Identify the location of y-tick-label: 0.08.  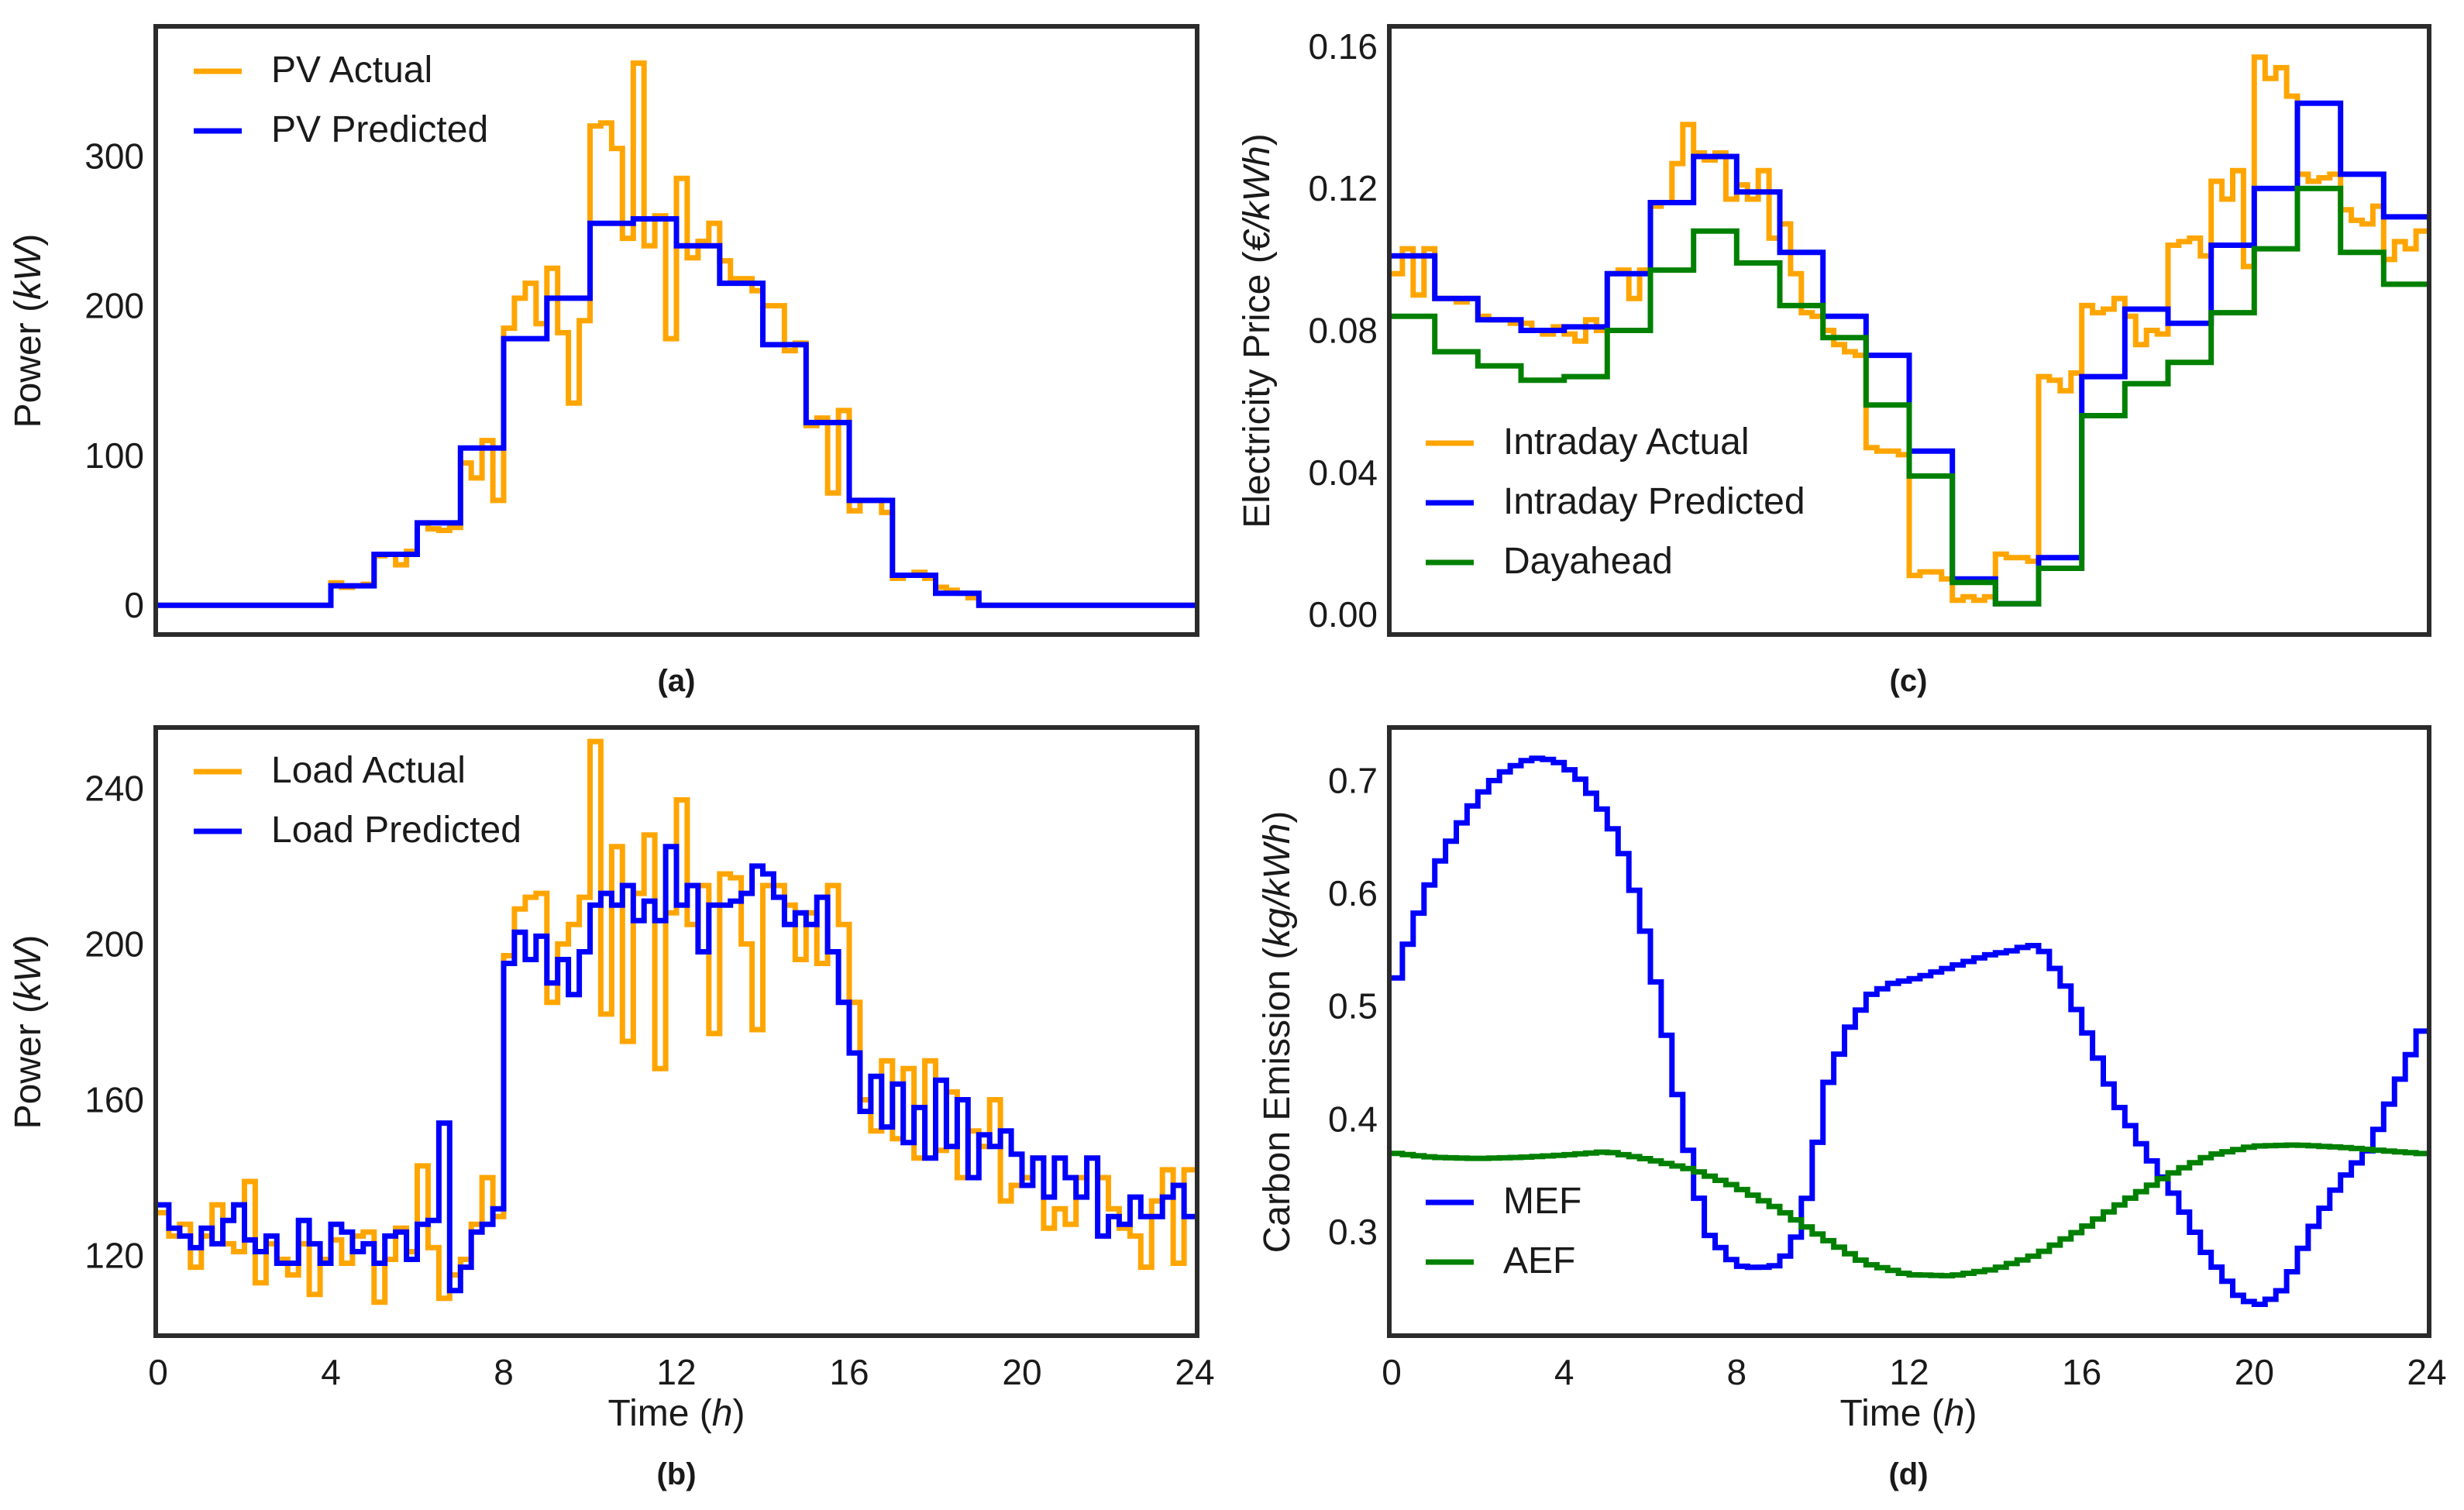
(1343, 331).